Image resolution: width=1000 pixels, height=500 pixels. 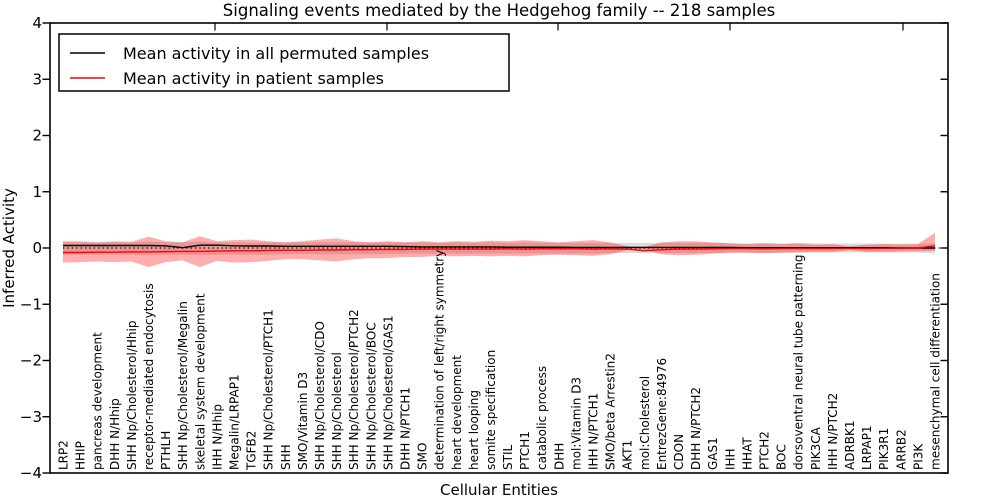 What do you see at coordinates (235, 422) in the screenshot?
I see `x-category-label: Megalin/LRPAP1` at bounding box center [235, 422].